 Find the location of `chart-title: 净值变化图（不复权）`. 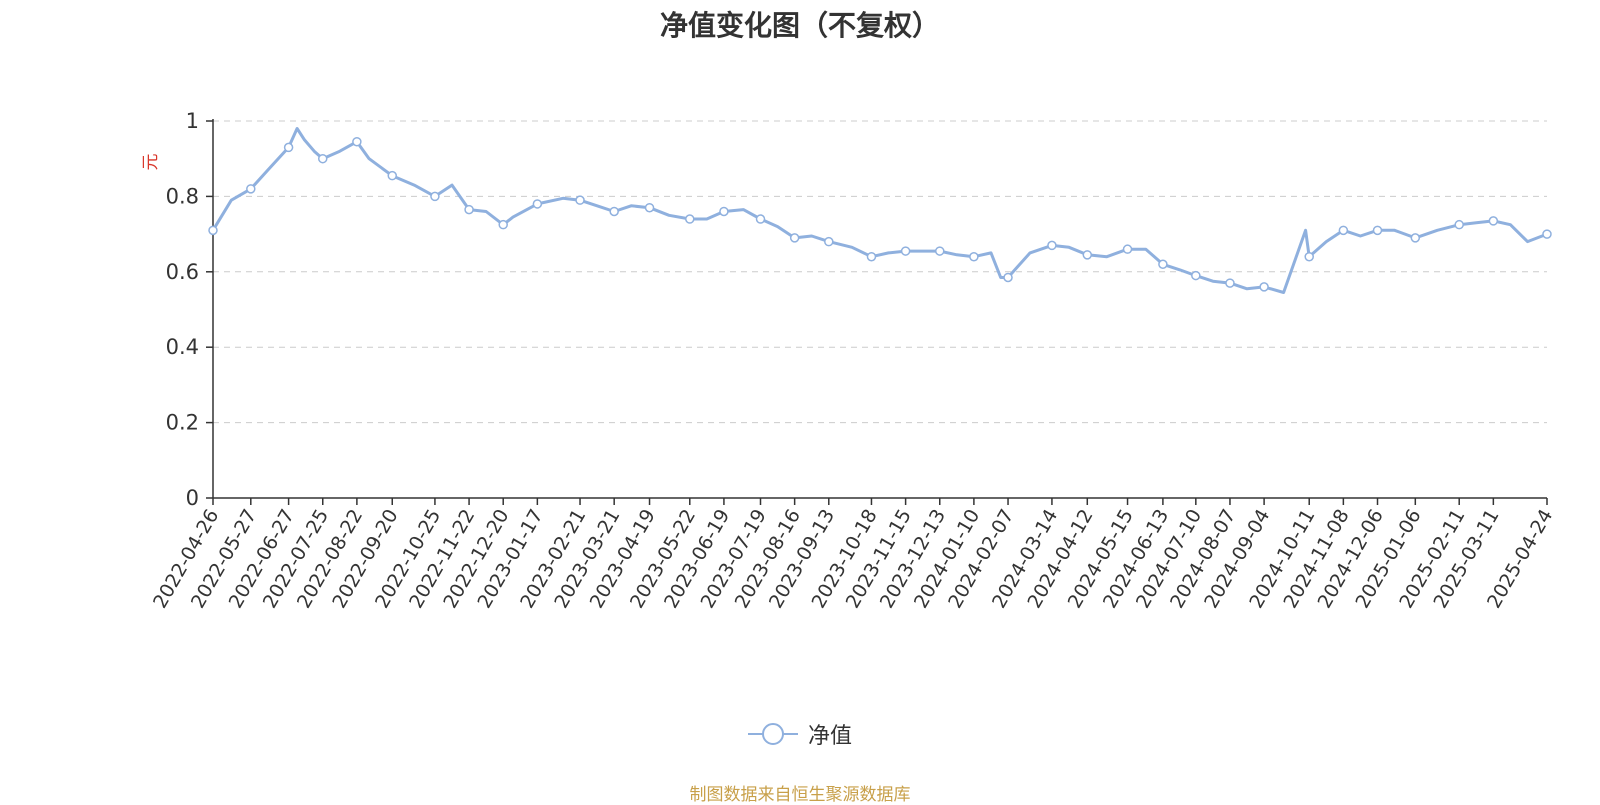

chart-title: 净值变化图（不复权） is located at coordinates (799, 25).